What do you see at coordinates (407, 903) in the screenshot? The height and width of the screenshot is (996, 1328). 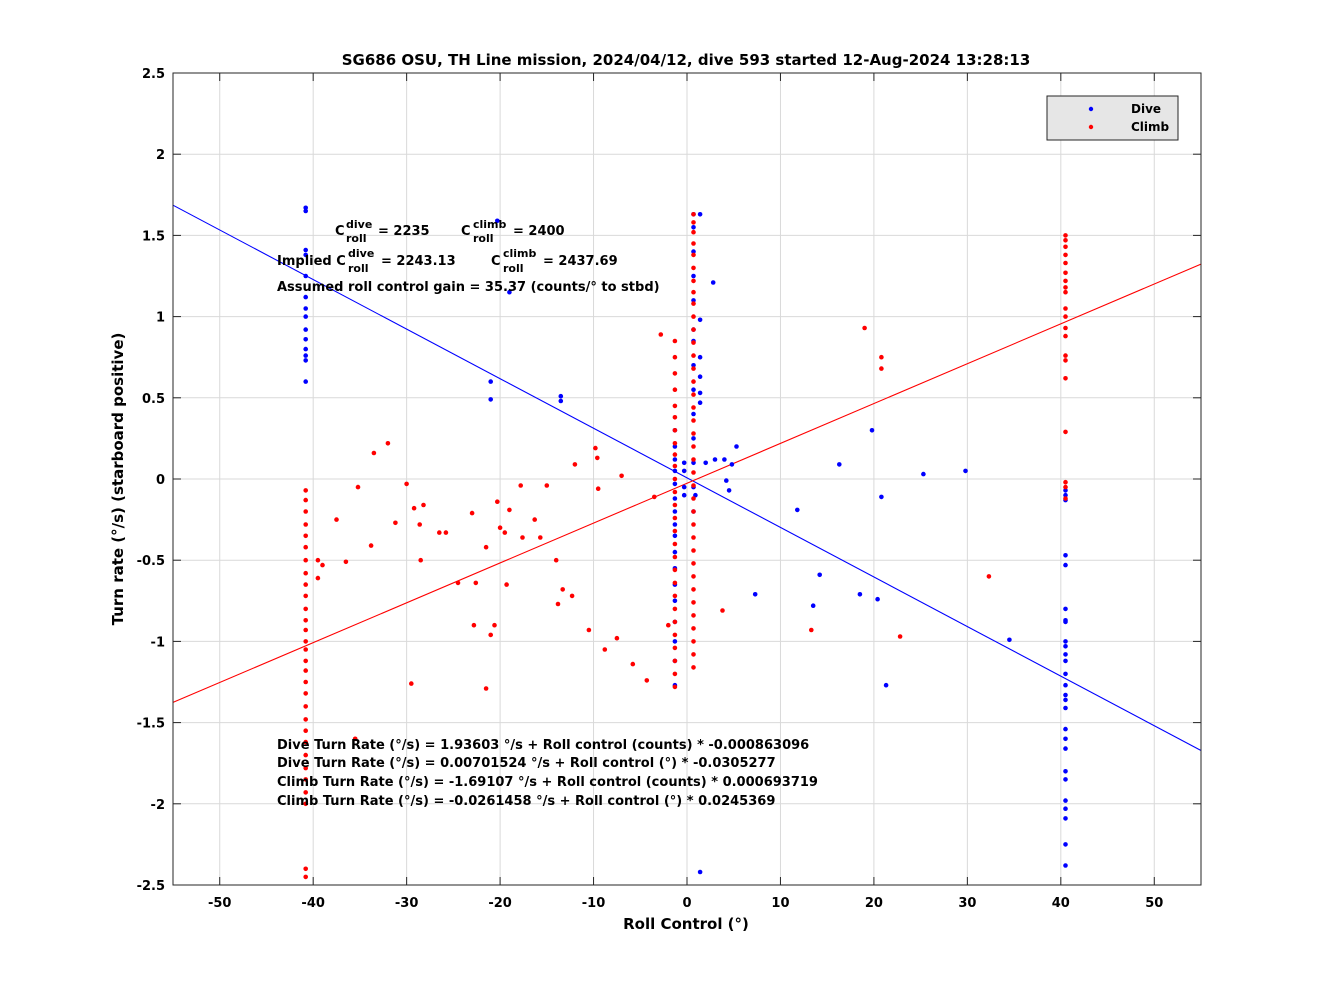 I see `x-tick-label: -30` at bounding box center [407, 903].